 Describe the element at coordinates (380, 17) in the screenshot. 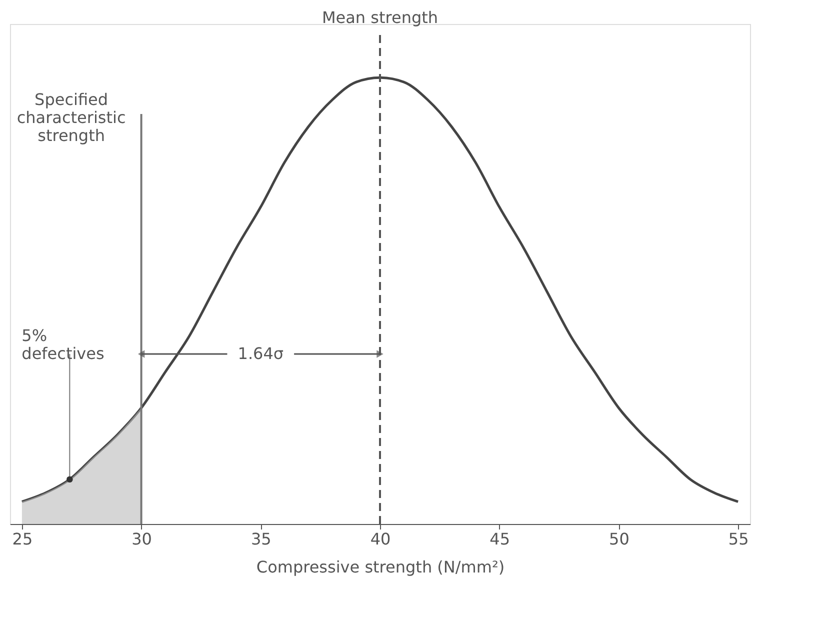

I see `ref-line-label: Mean strength` at that location.